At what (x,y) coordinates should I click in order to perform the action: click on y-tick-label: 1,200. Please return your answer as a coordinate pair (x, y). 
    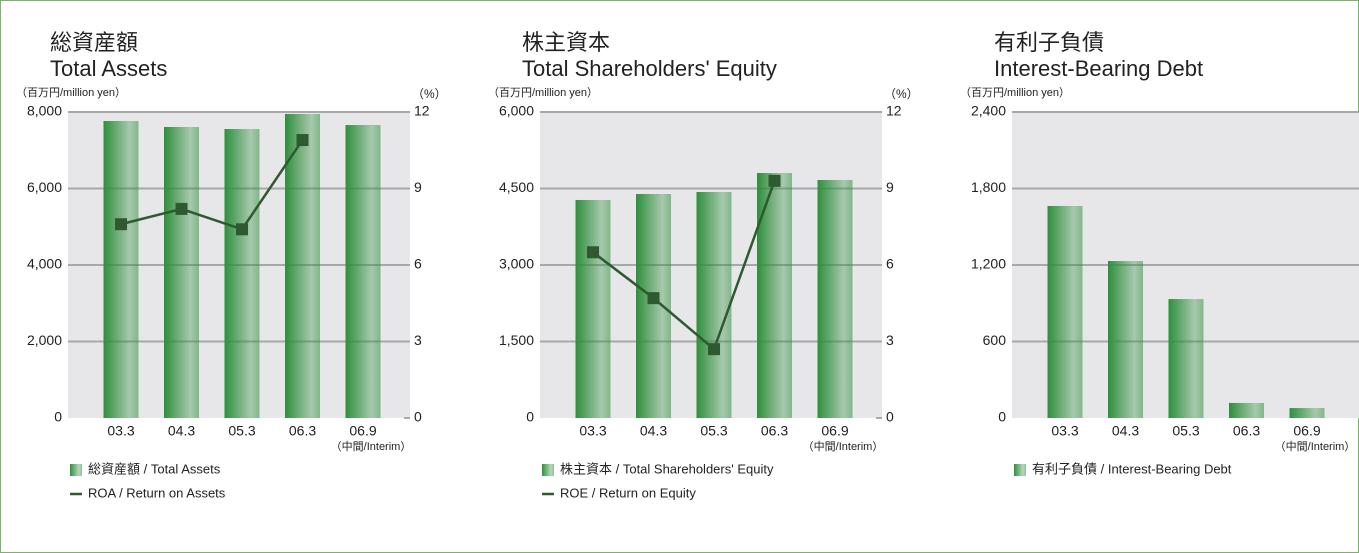
    Looking at the image, I should click on (988, 264).